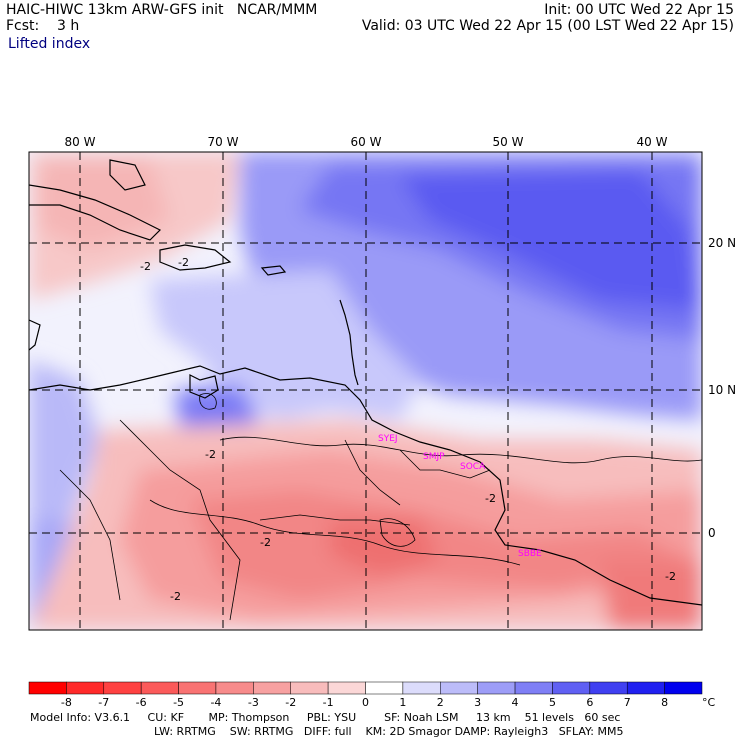 The width and height of the screenshot is (740, 740). Describe the element at coordinates (627, 702) in the screenshot. I see `colorbar-tick-label: 7` at that location.